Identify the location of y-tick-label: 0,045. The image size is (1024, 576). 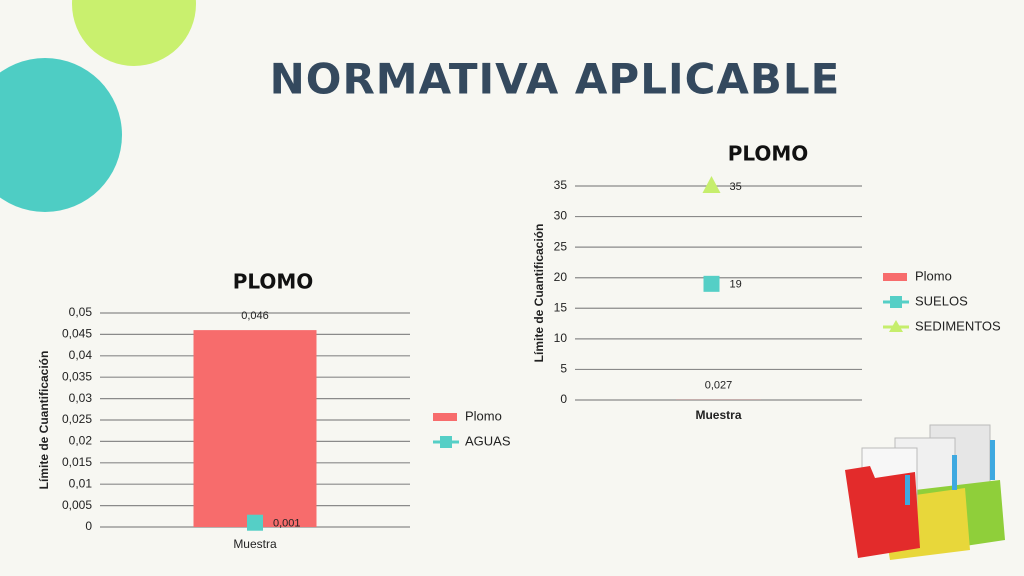
(77, 334).